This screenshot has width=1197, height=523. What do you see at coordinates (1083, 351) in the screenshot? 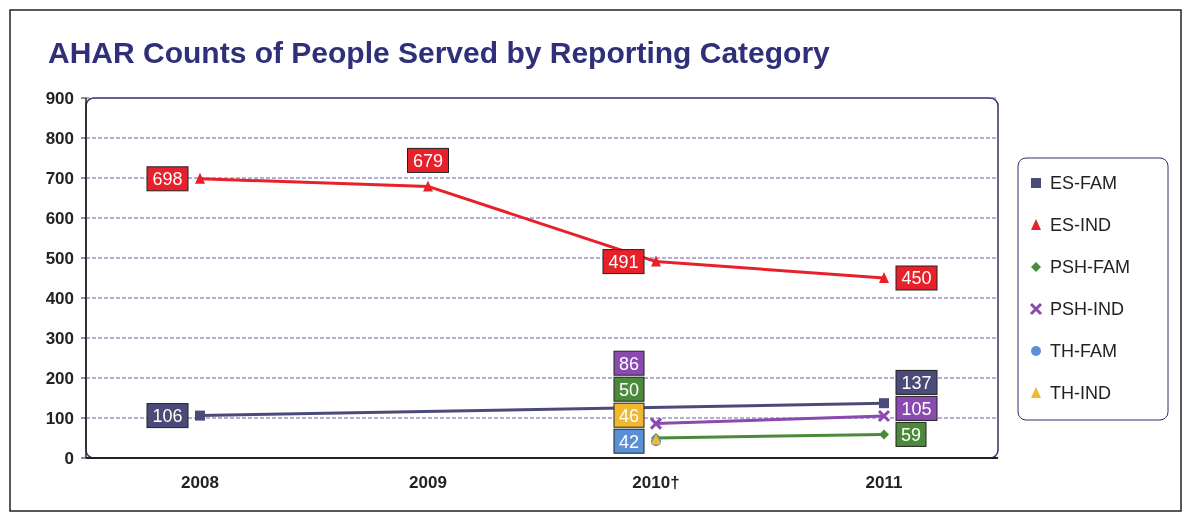
I see `legend-label: TH-FAM` at bounding box center [1083, 351].